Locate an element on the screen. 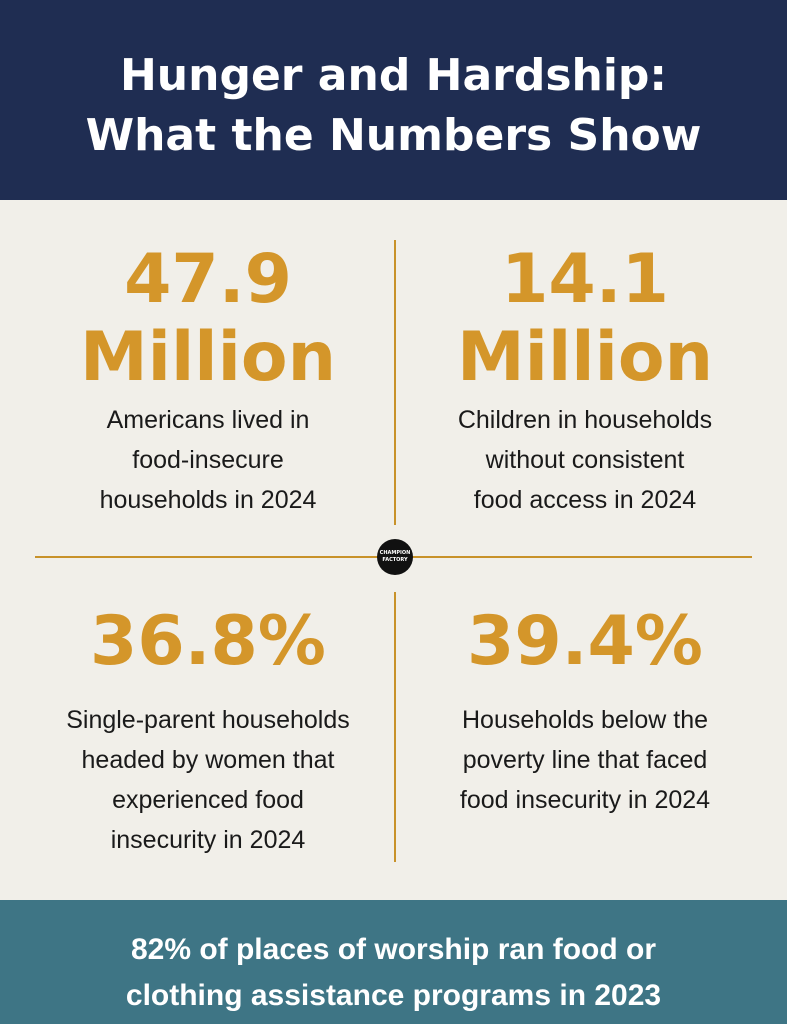 Image resolution: width=787 pixels, height=1024 pixels. stat-value: 47.9 is located at coordinates (208, 279).